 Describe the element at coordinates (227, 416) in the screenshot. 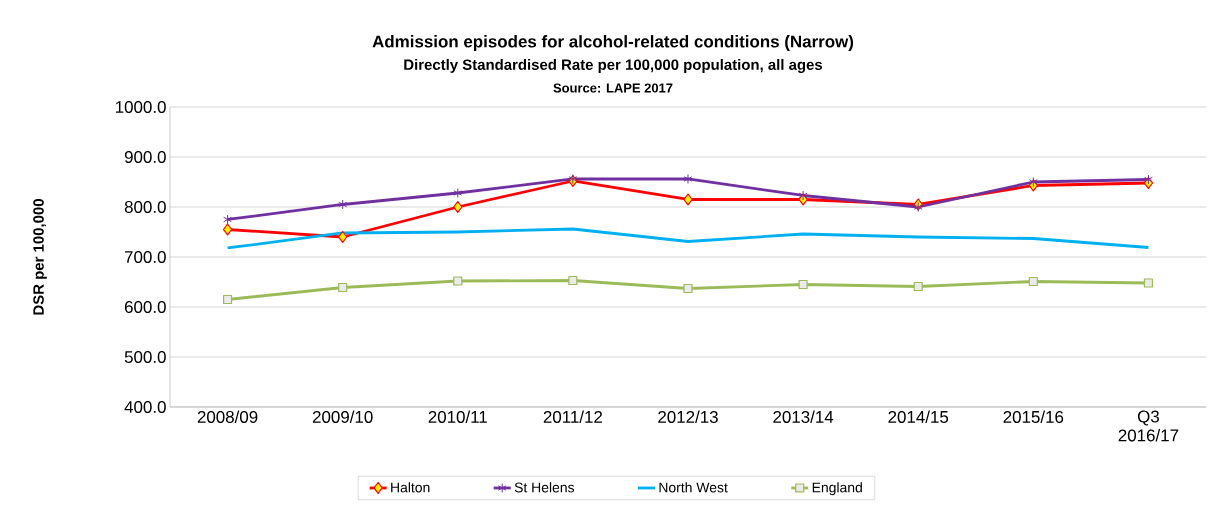

I see `x-tick-label: 2008/09` at that location.